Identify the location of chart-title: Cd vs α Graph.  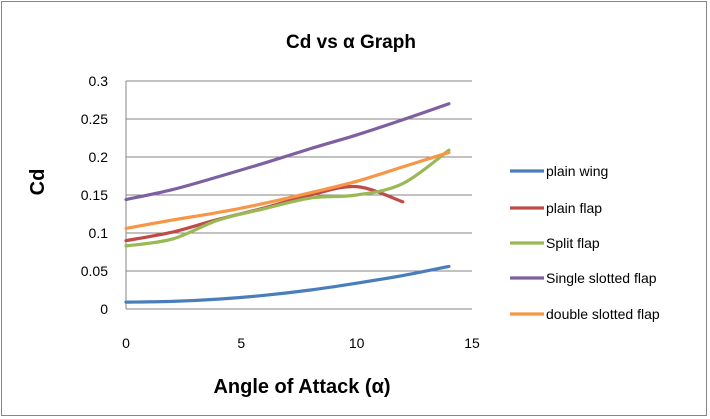
(351, 42).